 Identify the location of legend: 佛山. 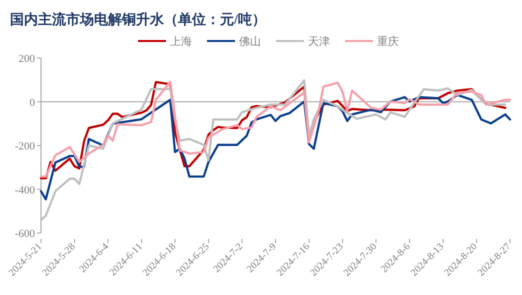
(250, 42).